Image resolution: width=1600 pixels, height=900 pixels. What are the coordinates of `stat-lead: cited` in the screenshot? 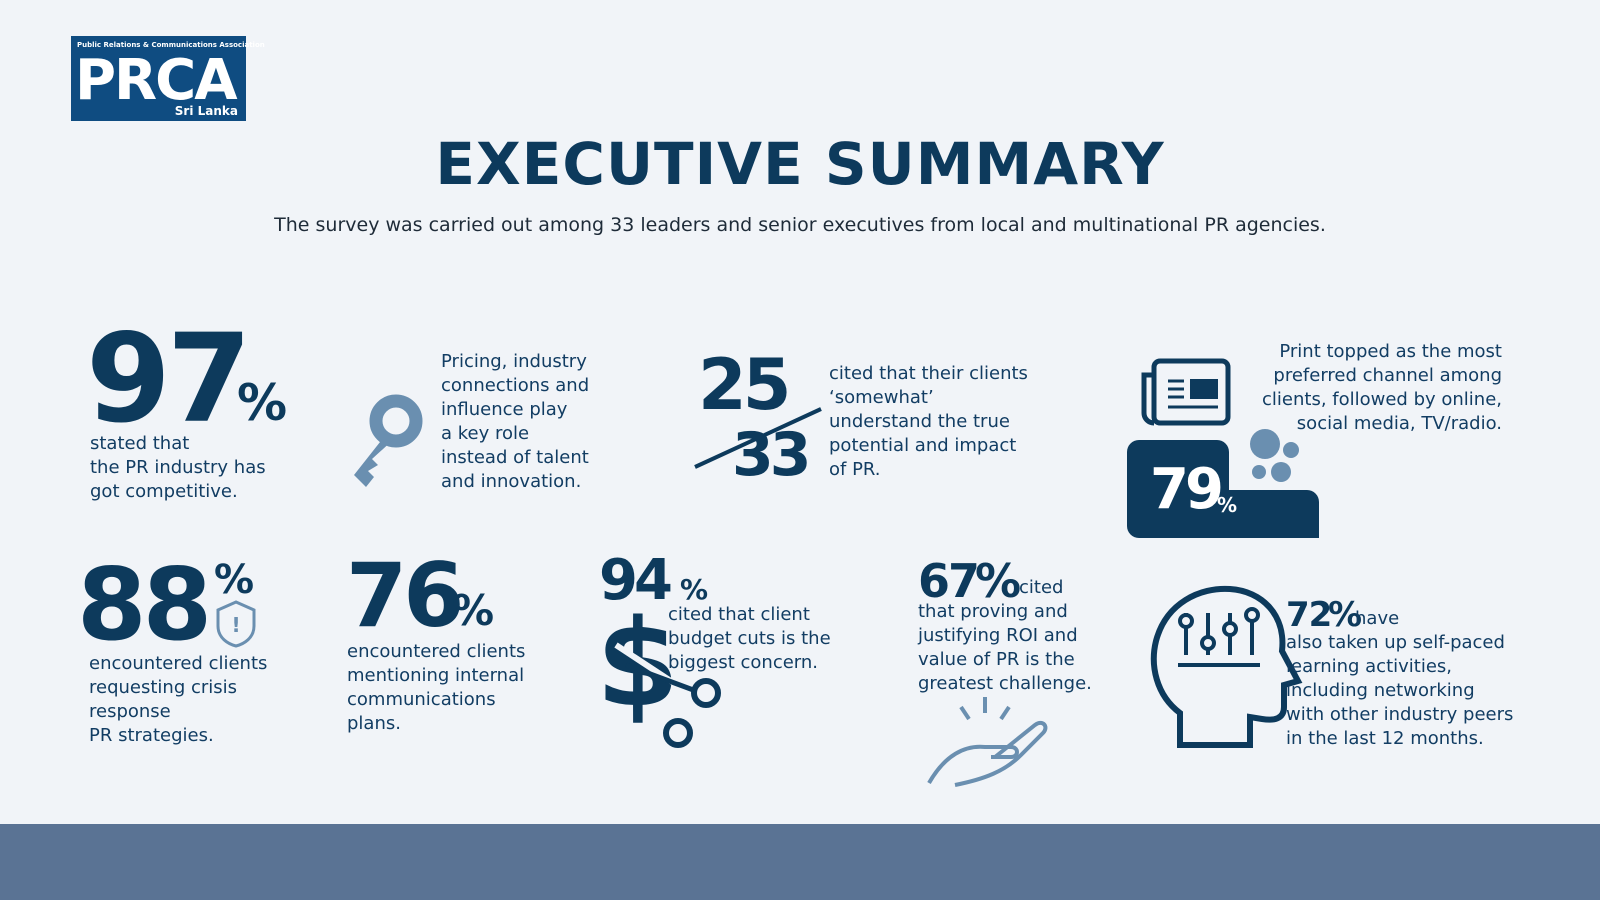 It's located at (1041, 587).